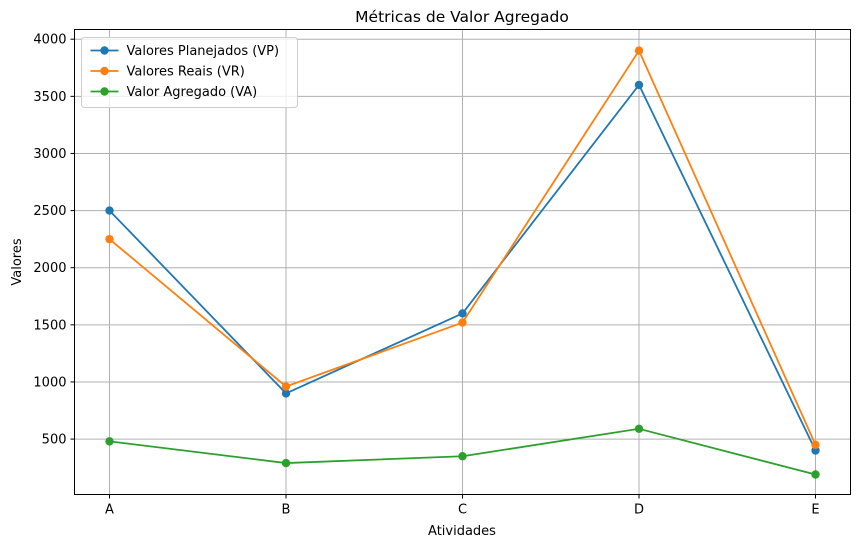 Image resolution: width=859 pixels, height=548 pixels. What do you see at coordinates (49, 382) in the screenshot?
I see `y-tick-label: 1000` at bounding box center [49, 382].